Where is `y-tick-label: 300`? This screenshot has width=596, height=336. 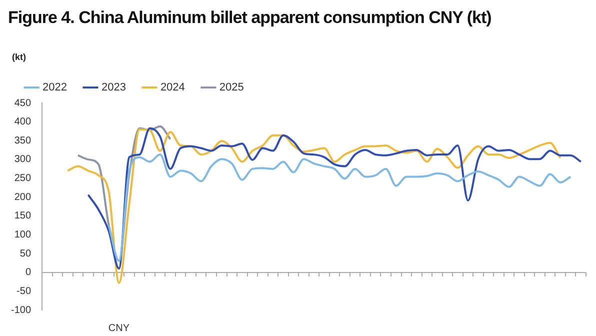 y-tick-label: 300 is located at coordinates (23, 160).